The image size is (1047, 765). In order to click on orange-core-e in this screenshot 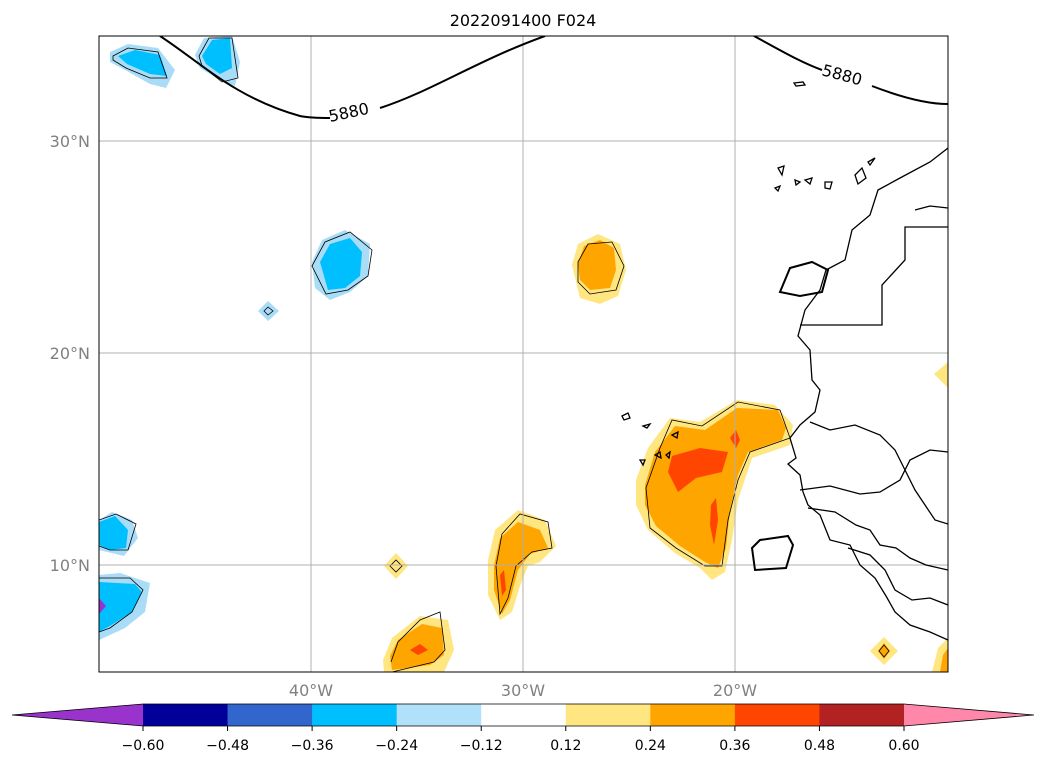, I will do `click(715, 488)`.